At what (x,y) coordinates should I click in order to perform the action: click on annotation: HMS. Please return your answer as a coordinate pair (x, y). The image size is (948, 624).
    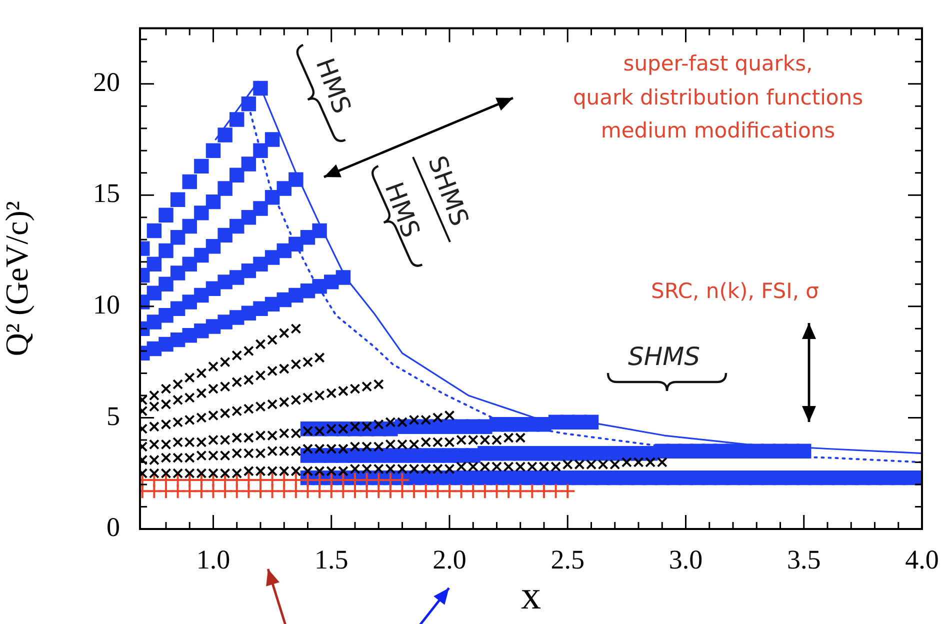
    Looking at the image, I should click on (333, 86).